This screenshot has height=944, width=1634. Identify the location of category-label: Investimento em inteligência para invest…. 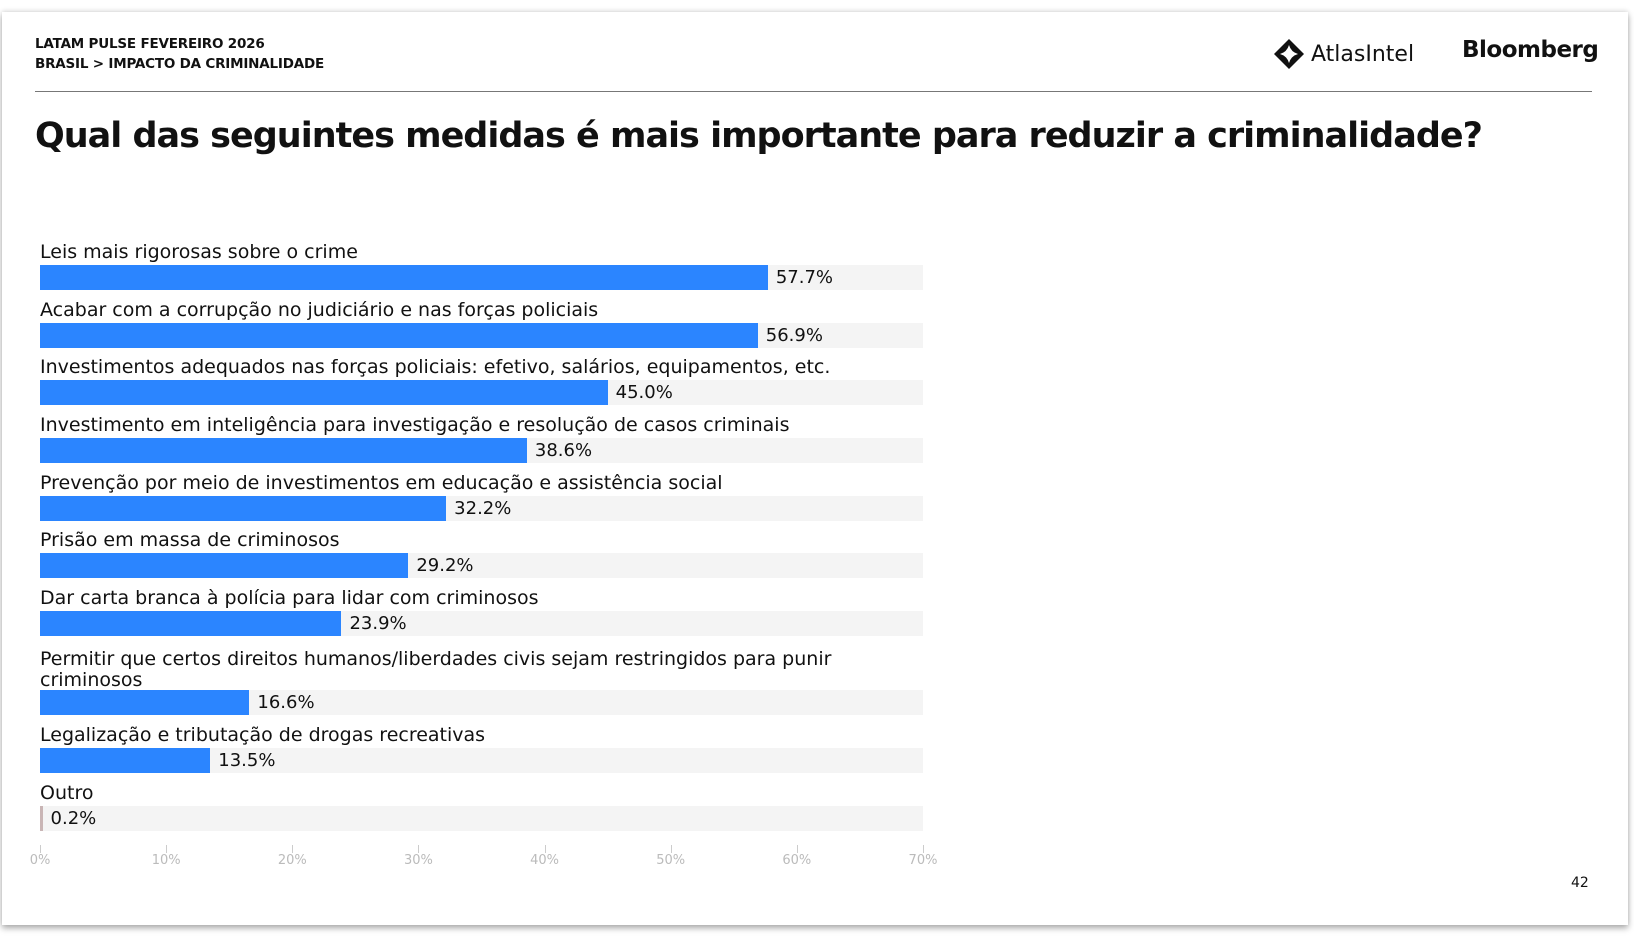
(415, 425).